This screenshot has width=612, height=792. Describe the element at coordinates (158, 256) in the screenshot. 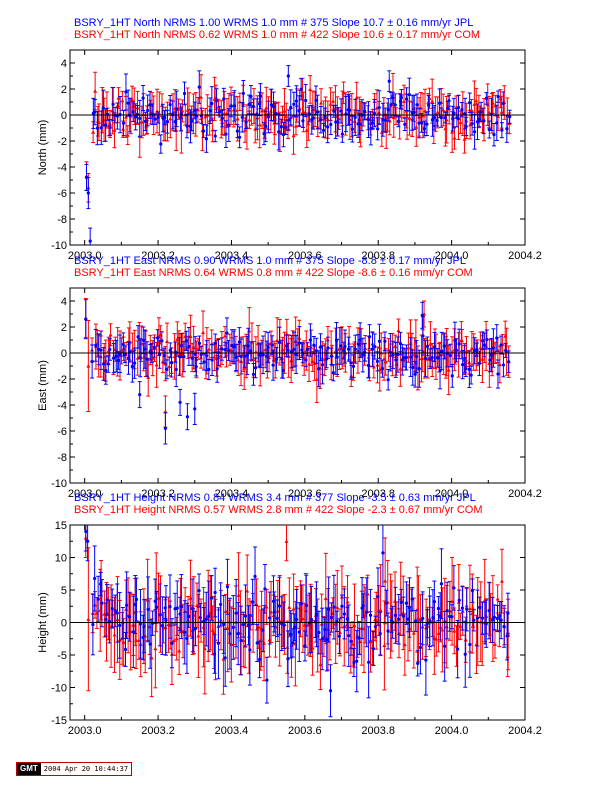

I see `x-tick-label: 2003.2` at that location.